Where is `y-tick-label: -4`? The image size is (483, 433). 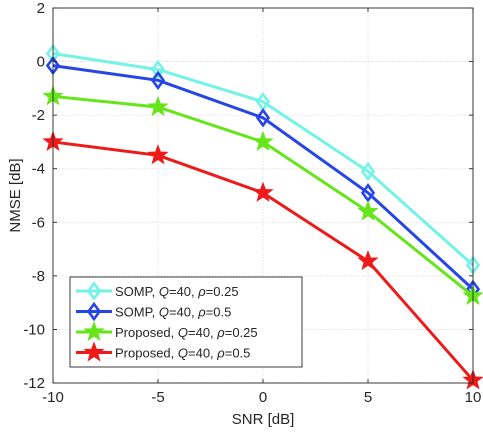
y-tick-label: -4 is located at coordinates (38, 169).